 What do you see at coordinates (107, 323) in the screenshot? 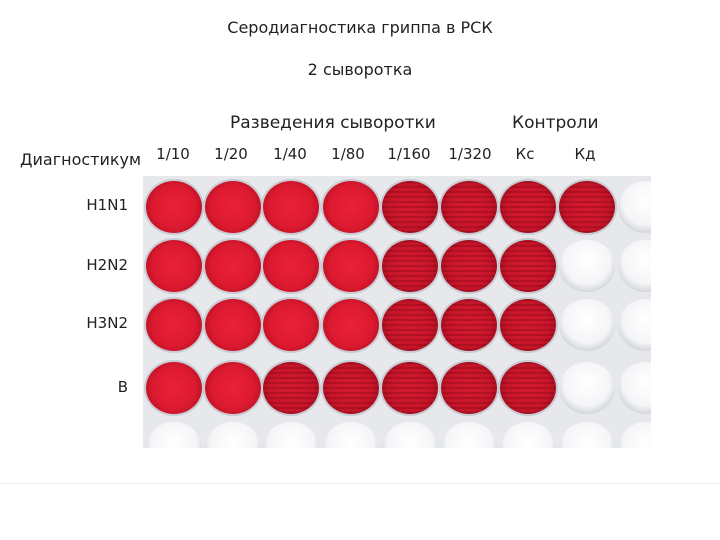
I see `row-label: H3N2` at bounding box center [107, 323].